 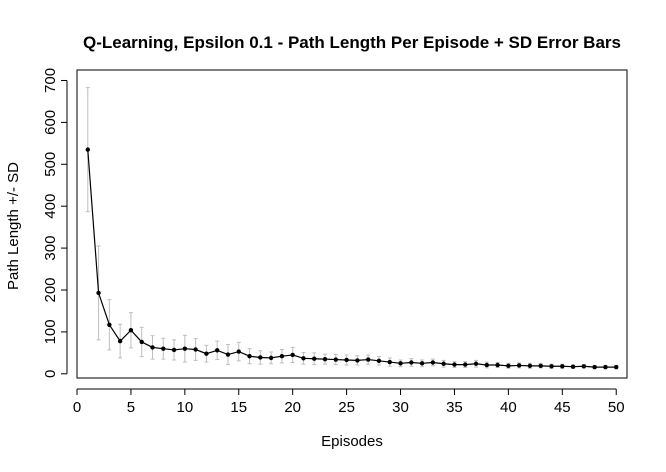 I want to click on x-tick-label: 40, so click(x=508, y=407).